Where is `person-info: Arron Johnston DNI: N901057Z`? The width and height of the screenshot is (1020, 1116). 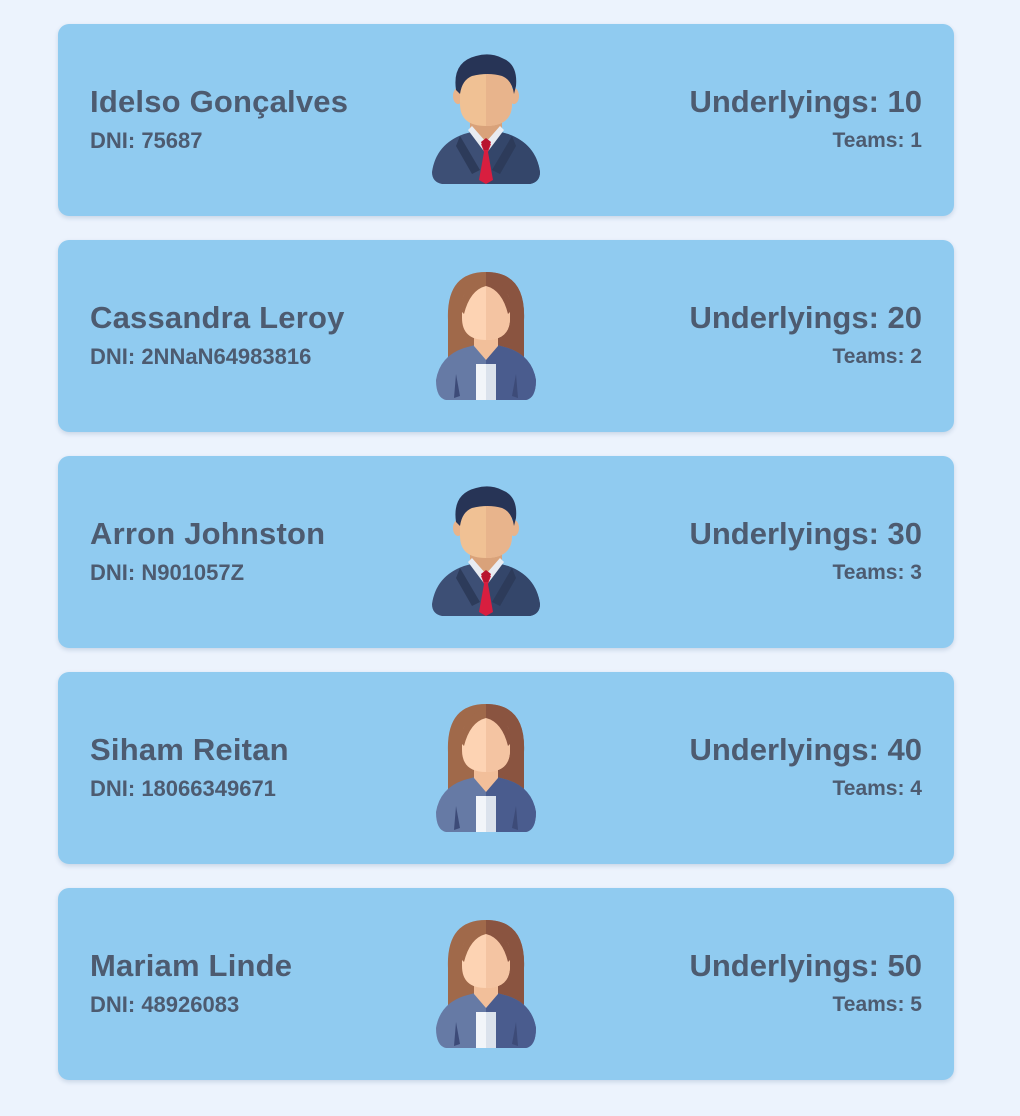
person-info: Arron Johnston DNI: N901057Z is located at coordinates (207, 551).